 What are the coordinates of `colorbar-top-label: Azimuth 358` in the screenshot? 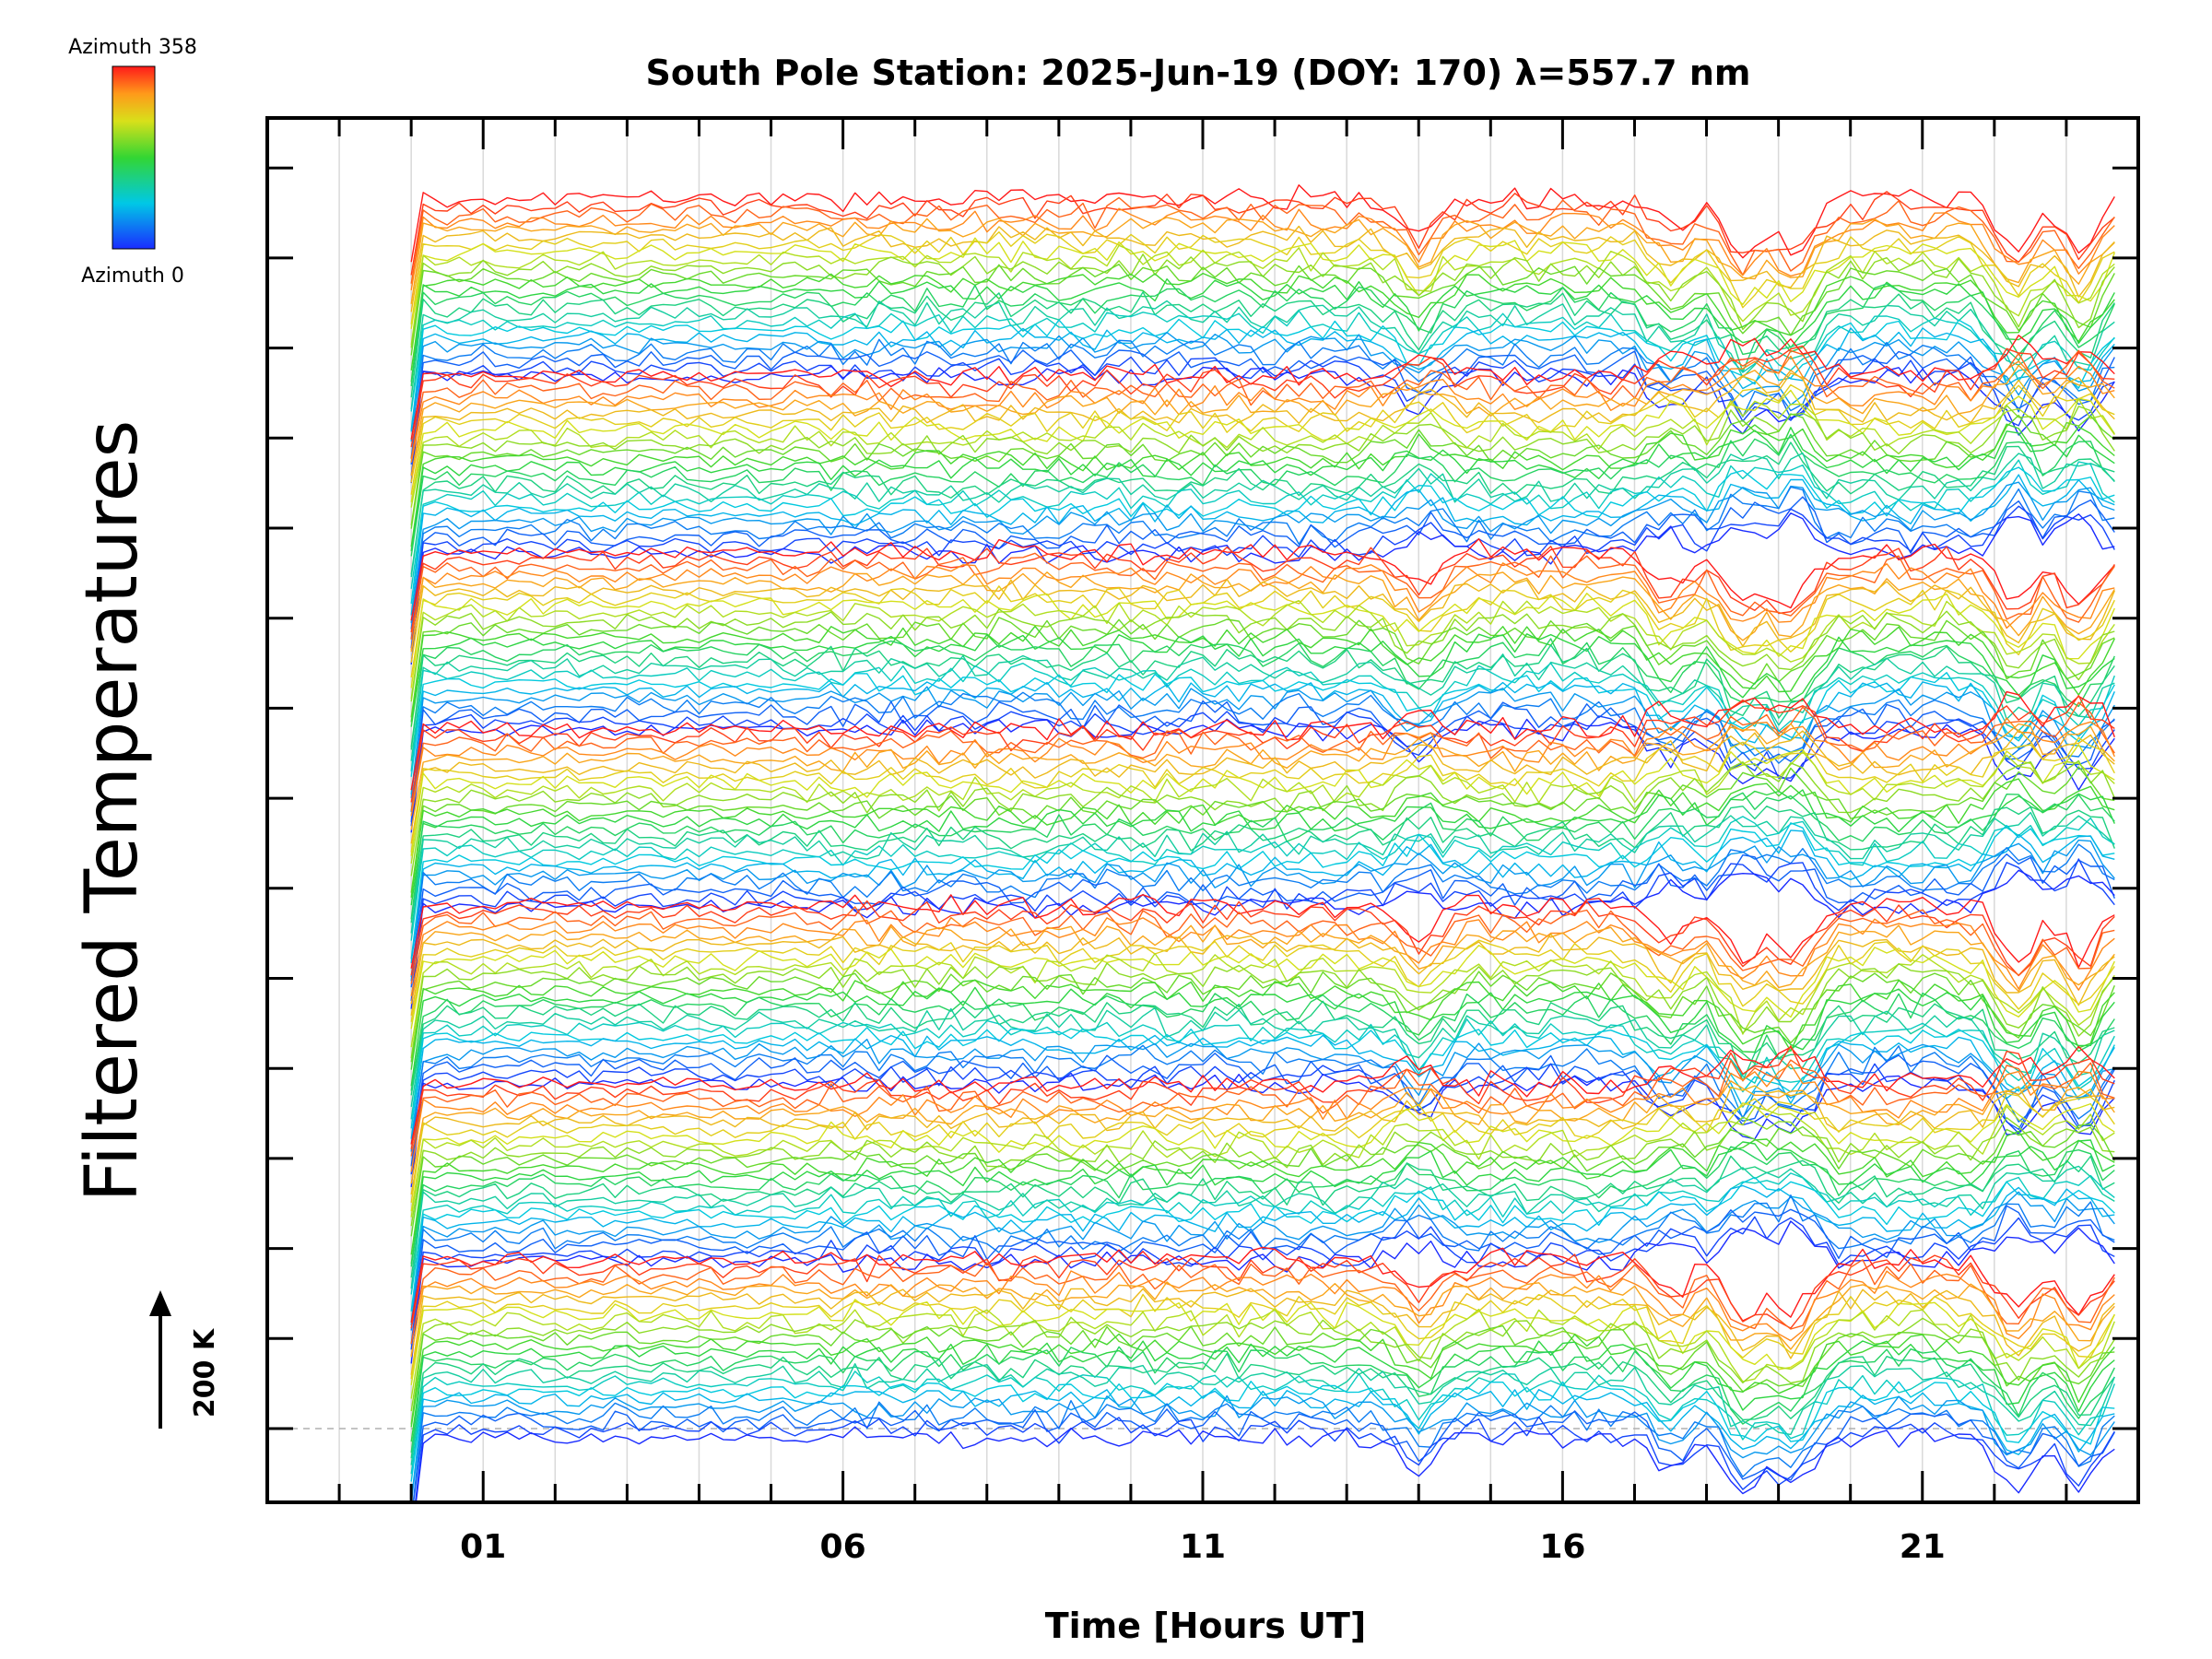 It's located at (132, 47).